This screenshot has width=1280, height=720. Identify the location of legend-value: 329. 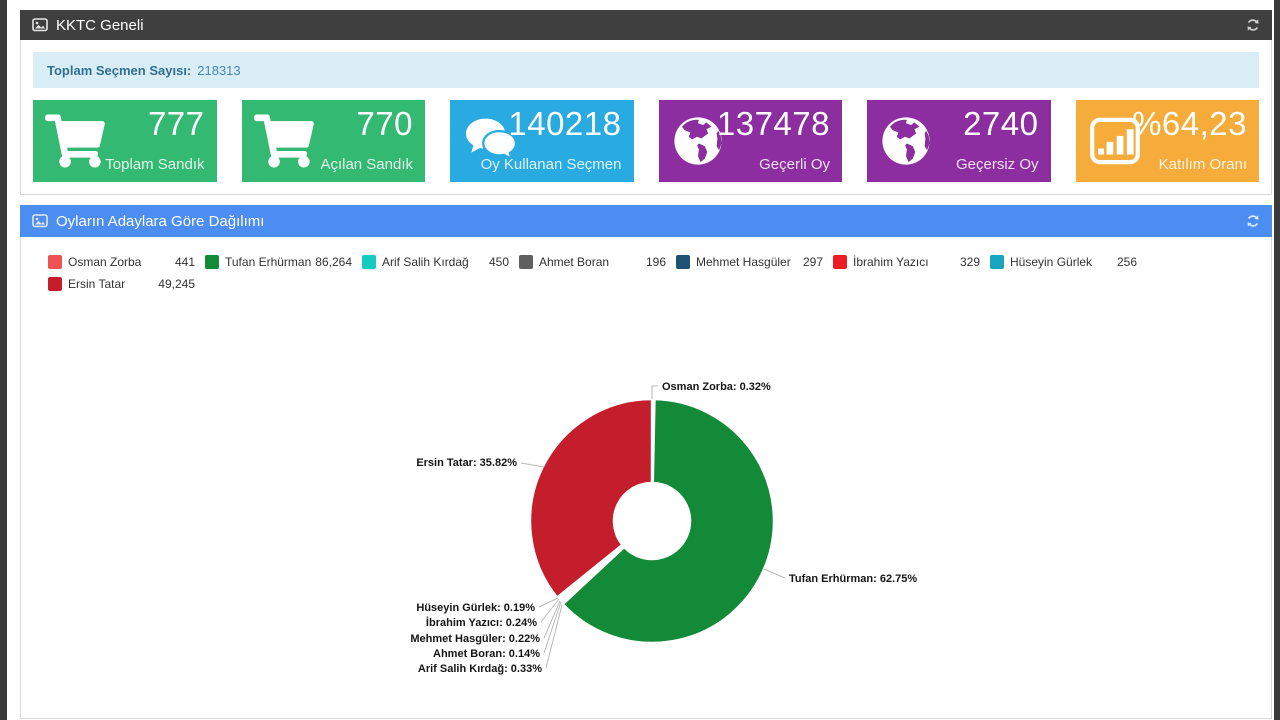
(969, 262).